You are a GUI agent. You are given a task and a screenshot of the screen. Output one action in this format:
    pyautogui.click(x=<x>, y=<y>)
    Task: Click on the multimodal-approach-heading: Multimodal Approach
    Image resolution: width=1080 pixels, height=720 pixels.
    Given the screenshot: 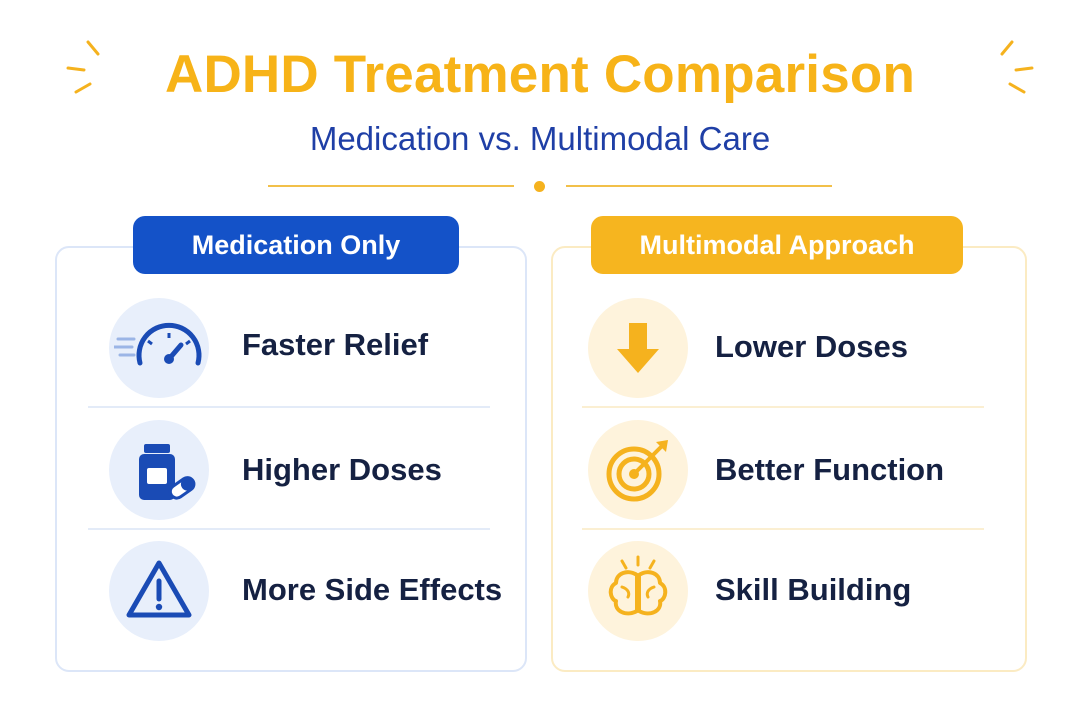 What is the action you would take?
    pyautogui.click(x=777, y=245)
    